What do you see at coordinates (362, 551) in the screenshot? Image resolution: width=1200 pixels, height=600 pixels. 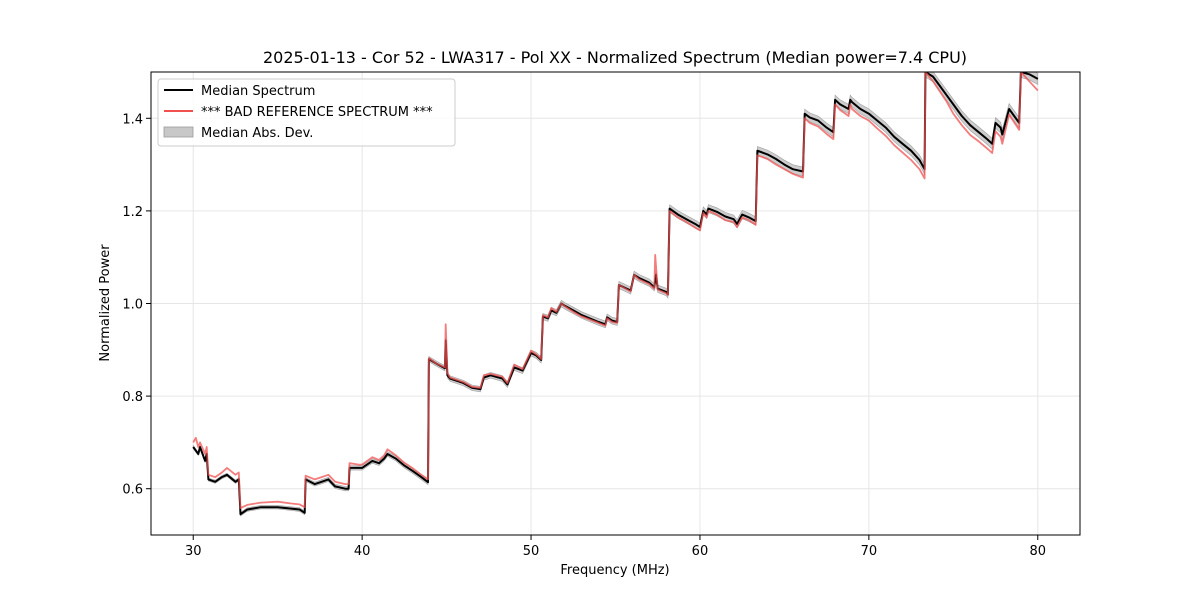 I see `x-tick-label: 40` at bounding box center [362, 551].